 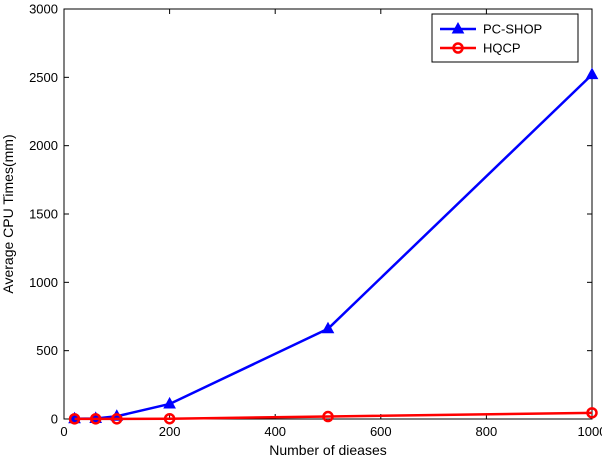 What do you see at coordinates (328, 449) in the screenshot?
I see `x-axis-title: Number of dieases` at bounding box center [328, 449].